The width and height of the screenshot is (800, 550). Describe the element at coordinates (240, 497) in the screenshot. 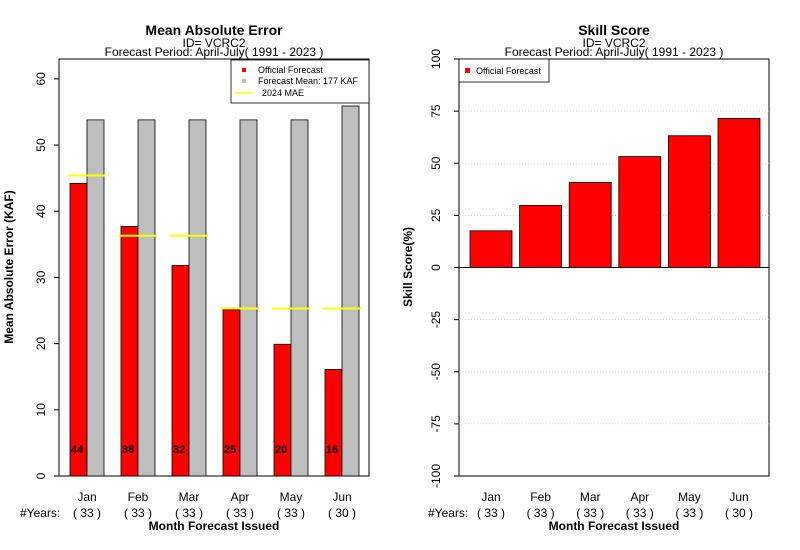

I see `mae-x-tick-label: Apr` at that location.